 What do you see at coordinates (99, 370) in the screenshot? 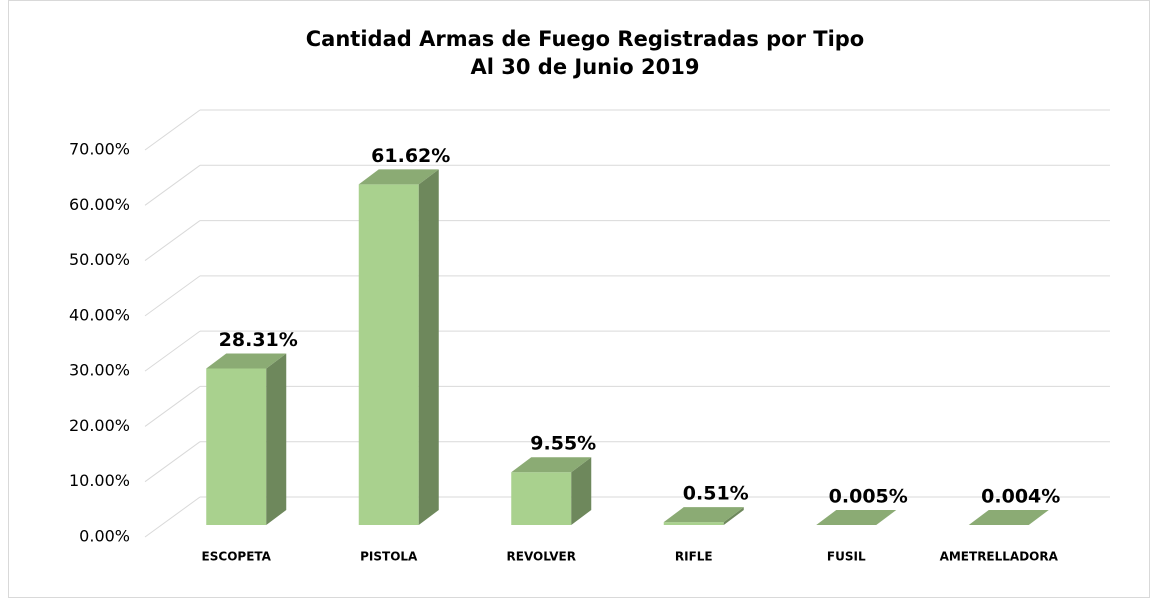
I see `y-tick-label: 30.00%` at bounding box center [99, 370].